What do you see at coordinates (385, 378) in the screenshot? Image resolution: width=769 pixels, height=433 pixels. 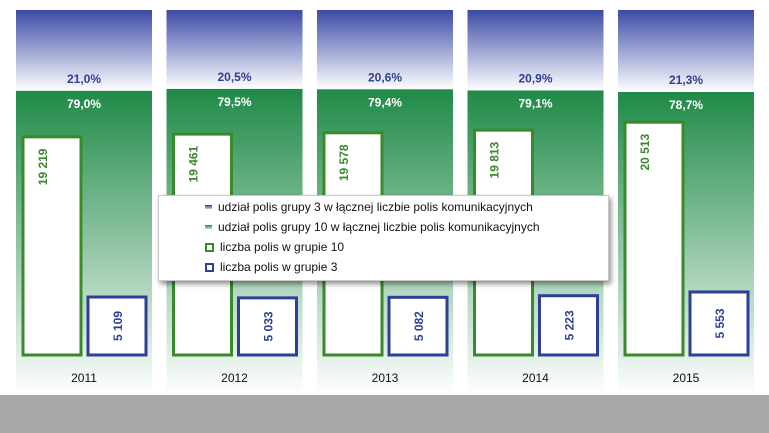 I see `x-tick-label: 2013` at bounding box center [385, 378].